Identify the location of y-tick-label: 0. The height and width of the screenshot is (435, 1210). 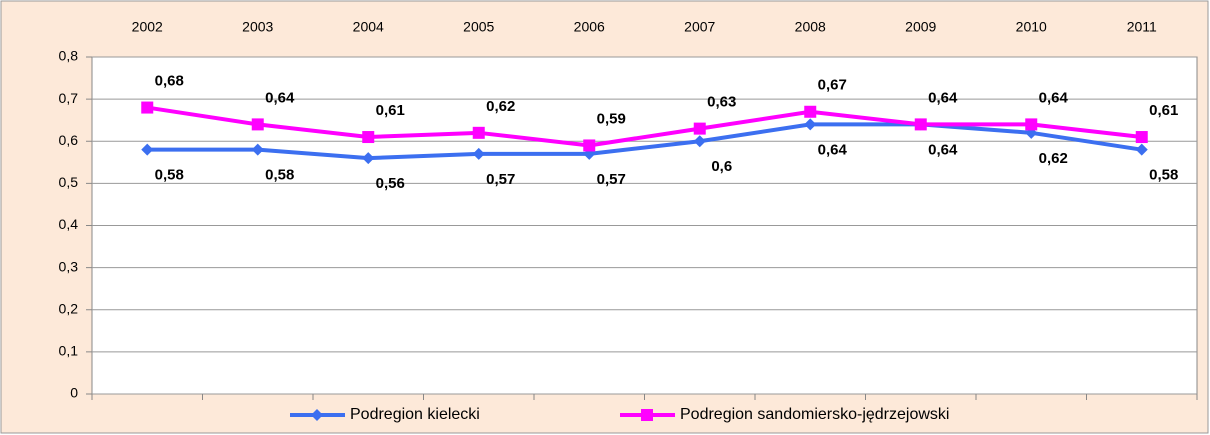
(74, 393).